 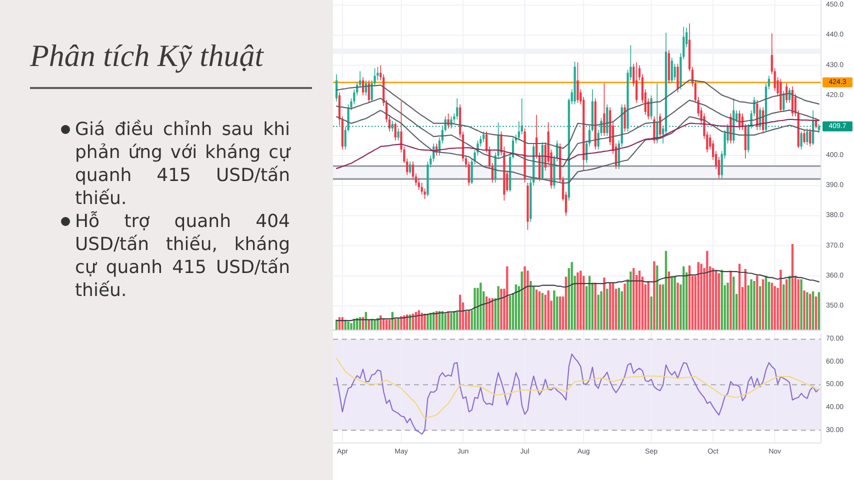 I want to click on text: Giá điều chỉnh sau khi phản ứng với kháng cự quanh 415 USD/tấn thiếu., so click(x=182, y=164).